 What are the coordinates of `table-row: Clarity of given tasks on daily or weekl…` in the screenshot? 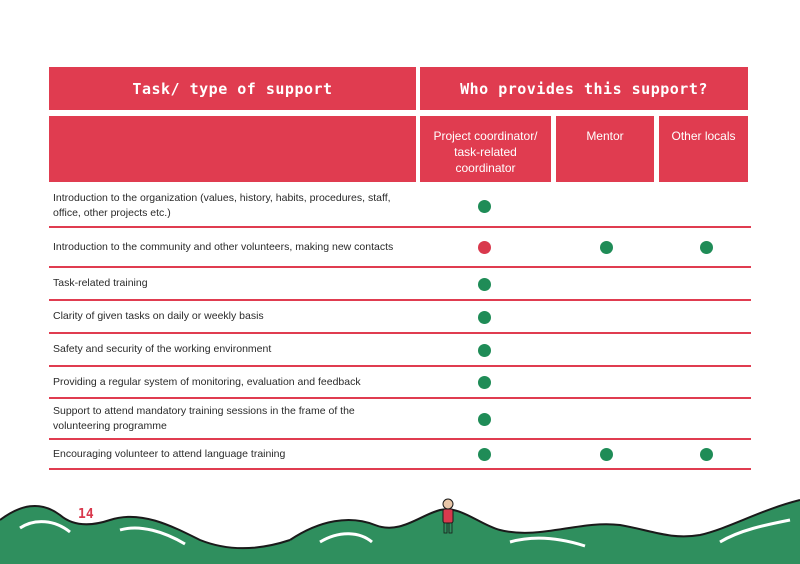 It's located at (400, 317).